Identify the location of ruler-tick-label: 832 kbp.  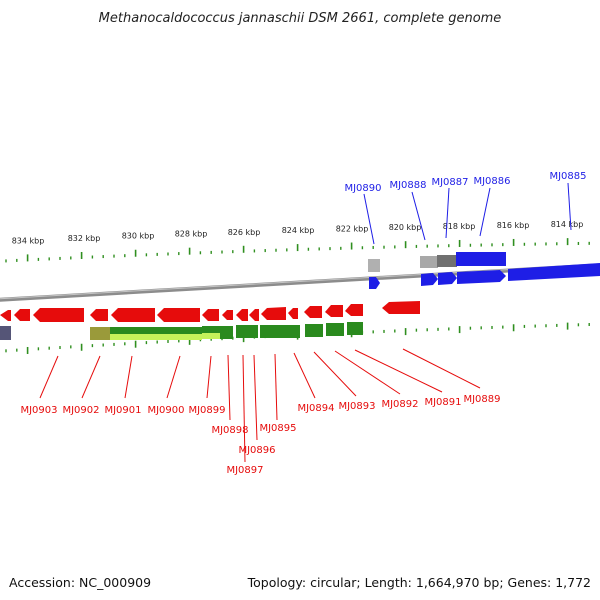
(84, 238).